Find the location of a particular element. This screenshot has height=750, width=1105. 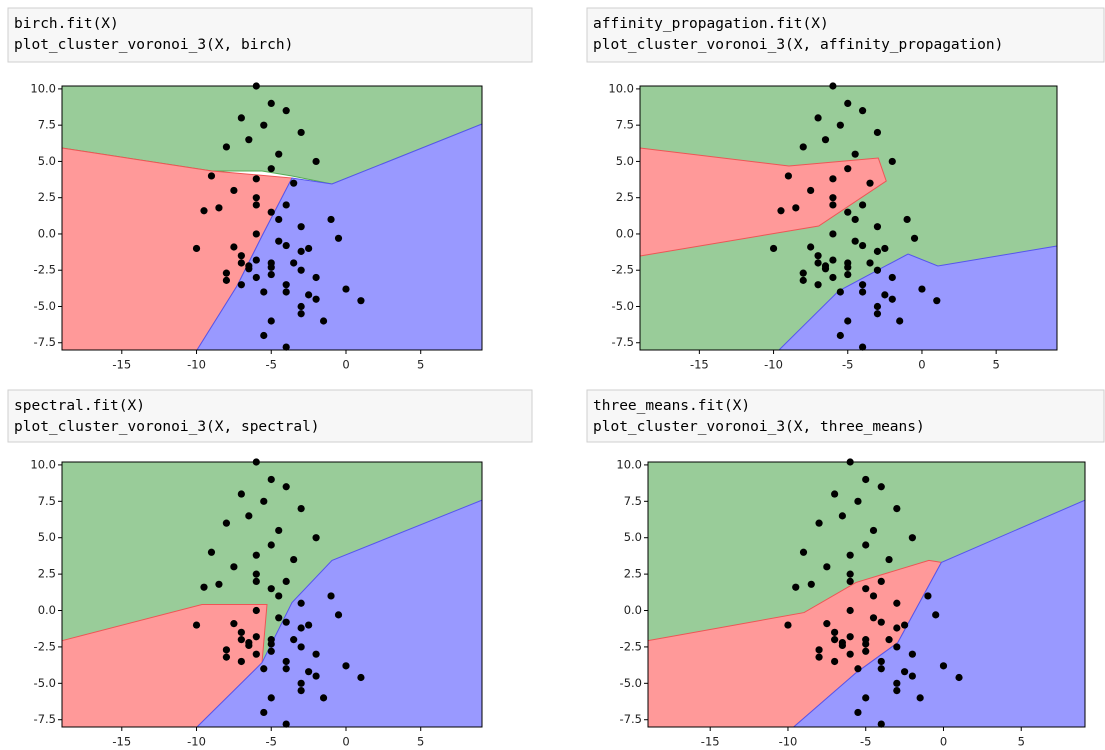

code-line: plot_cluster_voronoi_3(X, spectral) is located at coordinates (167, 427).